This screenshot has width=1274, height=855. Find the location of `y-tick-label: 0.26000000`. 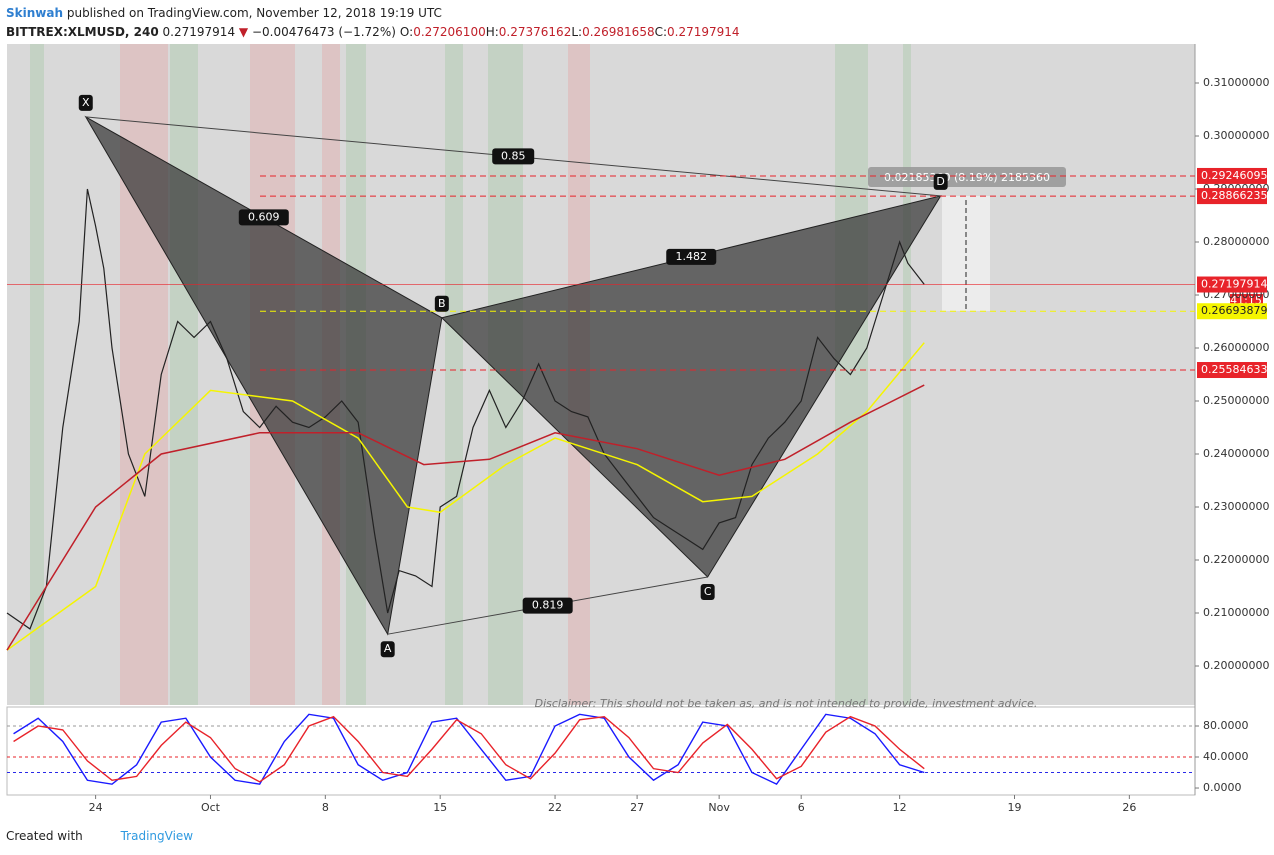

y-tick-label: 0.26000000 is located at coordinates (1236, 347).